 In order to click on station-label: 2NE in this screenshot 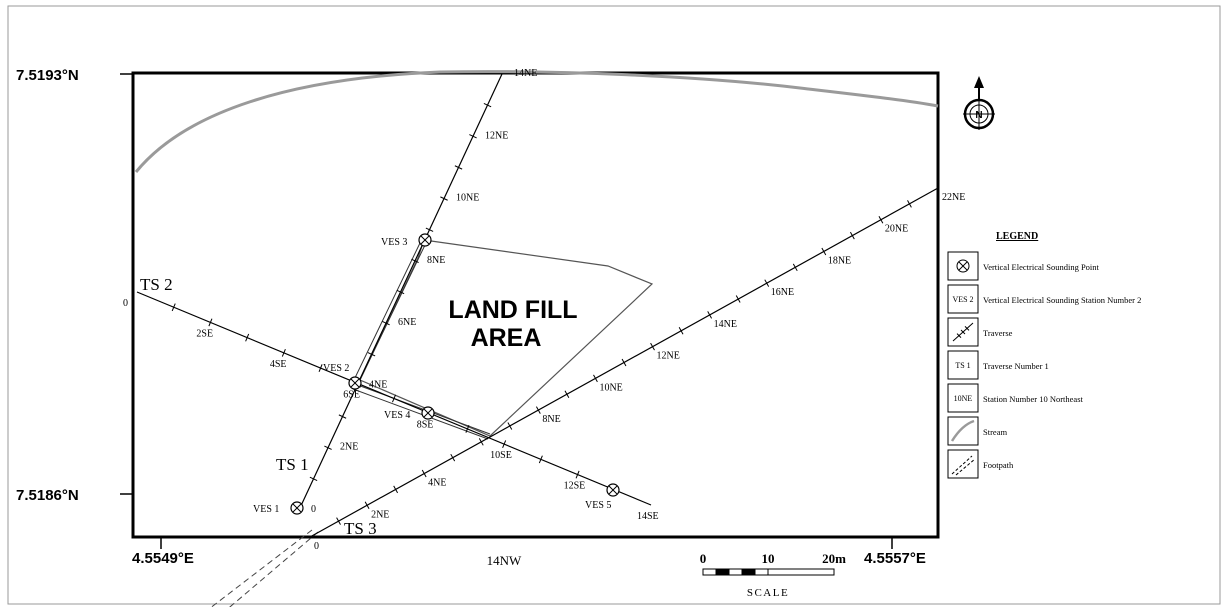, I will do `click(380, 514)`.